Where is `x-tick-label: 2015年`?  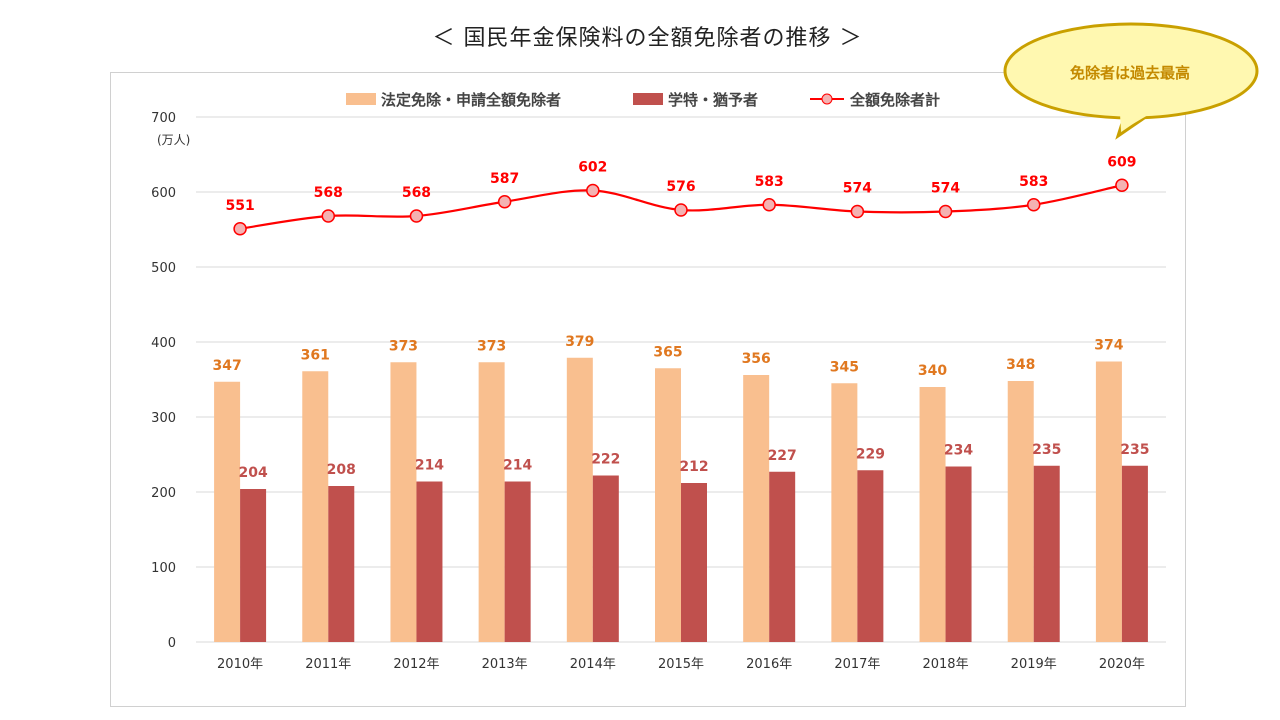
x-tick-label: 2015年 is located at coordinates (681, 664).